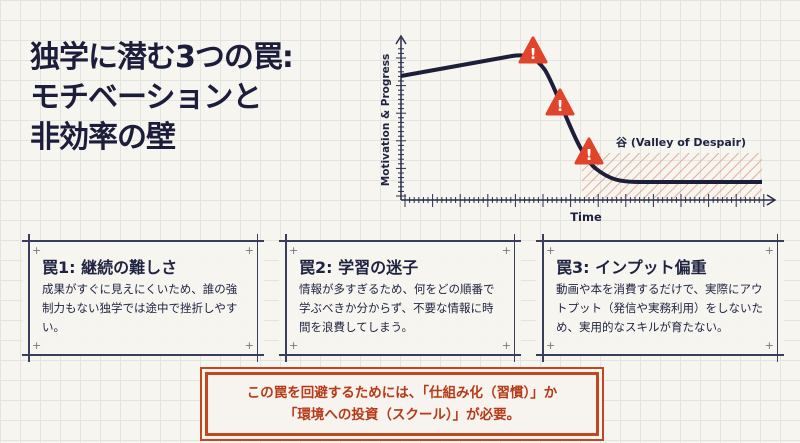  What do you see at coordinates (386, 120) in the screenshot?
I see `y-axis-label: Motivation & Progress` at bounding box center [386, 120].